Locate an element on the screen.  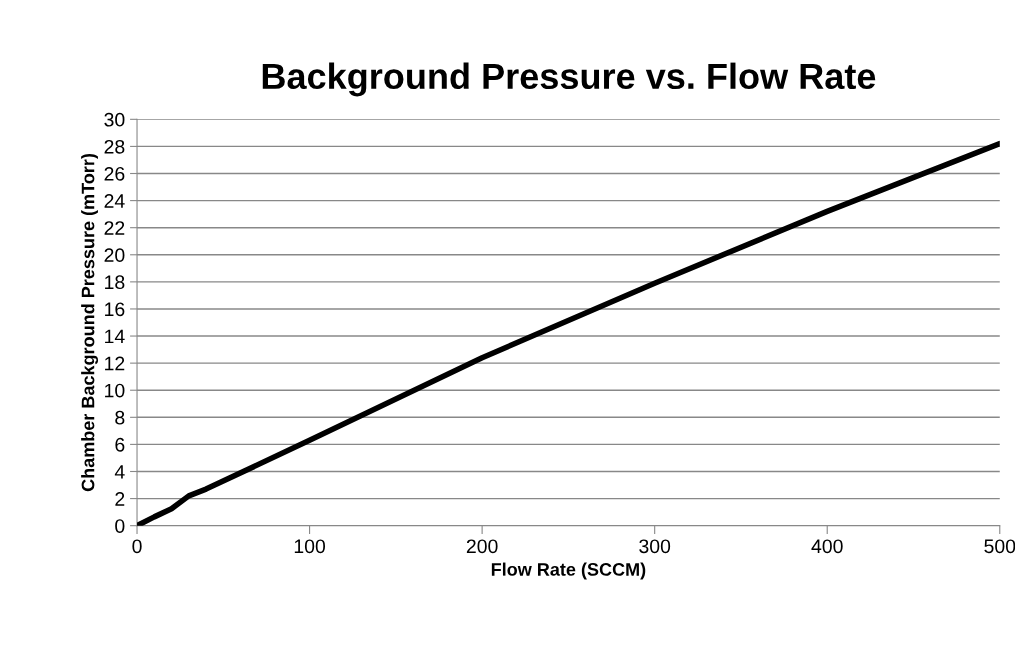
y-tick-label: 18 is located at coordinates (115, 282).